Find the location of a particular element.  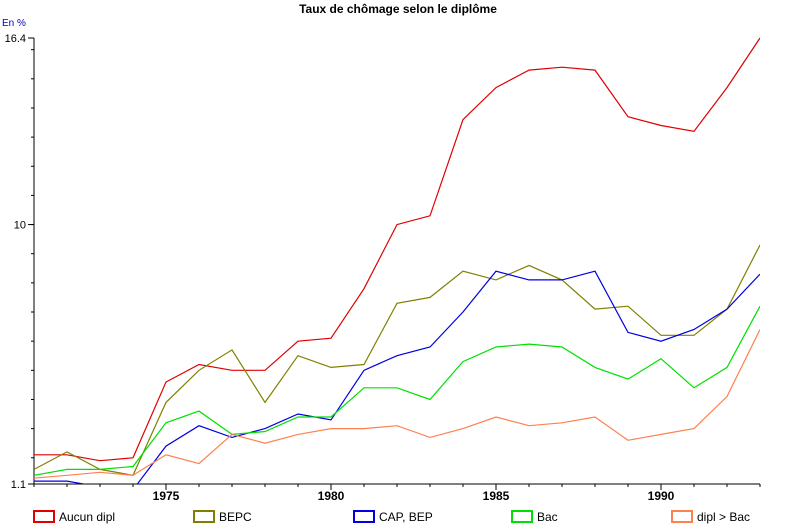

x-tick-label: 1990 is located at coordinates (661, 496).